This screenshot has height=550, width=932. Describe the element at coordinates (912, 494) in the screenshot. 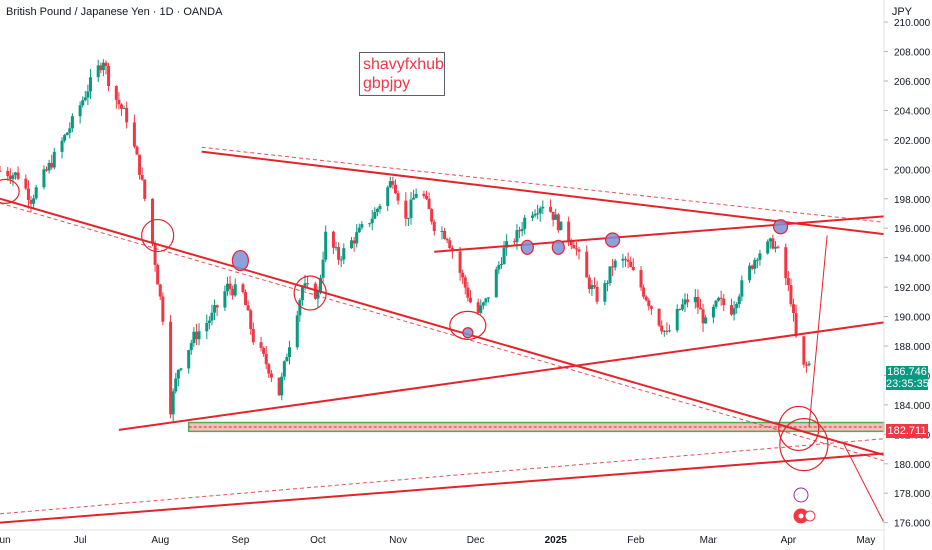

I see `price-tick-label: 178.000` at that location.